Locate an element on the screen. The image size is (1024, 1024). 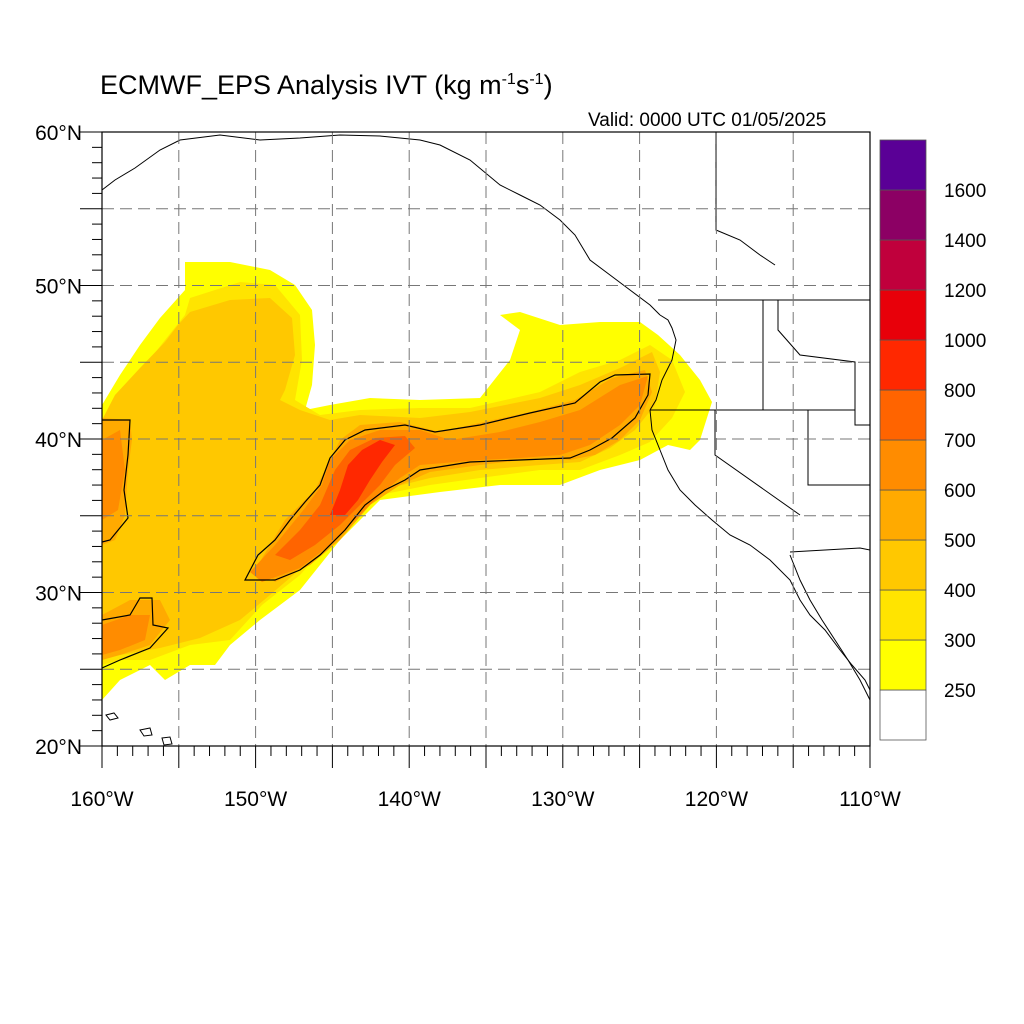
lat-tick-label: 60°N is located at coordinates (58, 133).